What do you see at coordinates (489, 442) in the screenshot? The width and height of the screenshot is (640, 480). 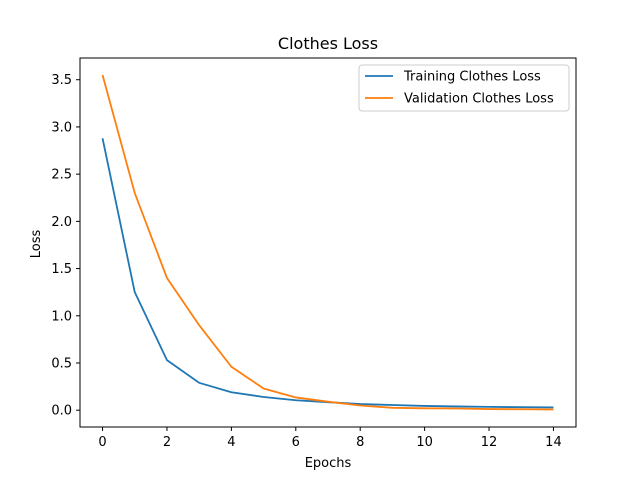 I see `x-tick-label: 12` at bounding box center [489, 442].